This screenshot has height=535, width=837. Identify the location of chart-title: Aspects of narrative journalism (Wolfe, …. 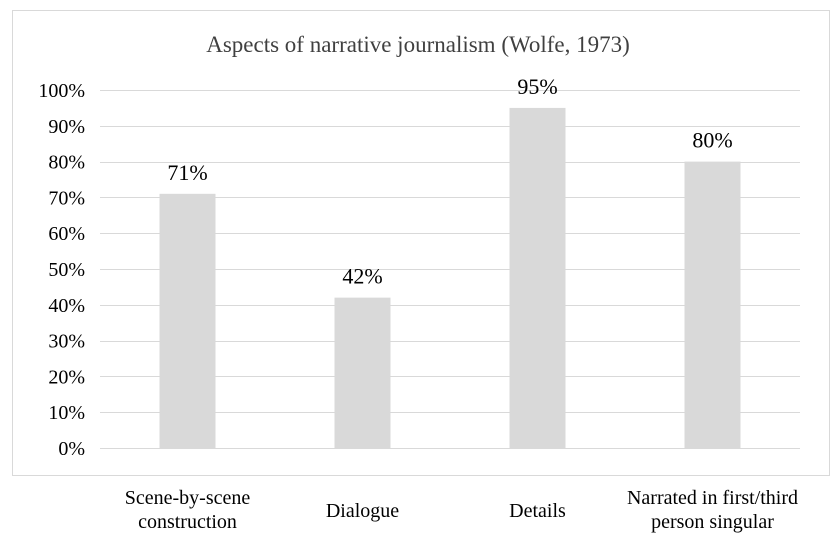
(418, 44).